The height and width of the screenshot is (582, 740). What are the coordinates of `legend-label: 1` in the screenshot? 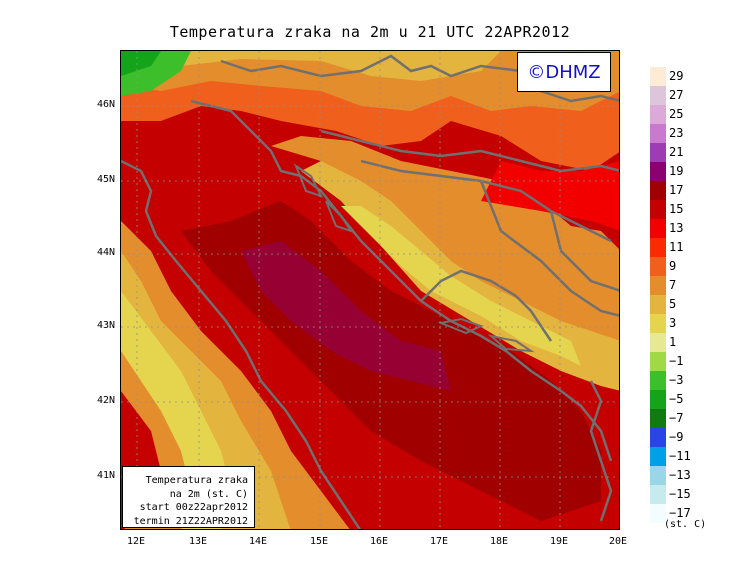 It's located at (673, 342).